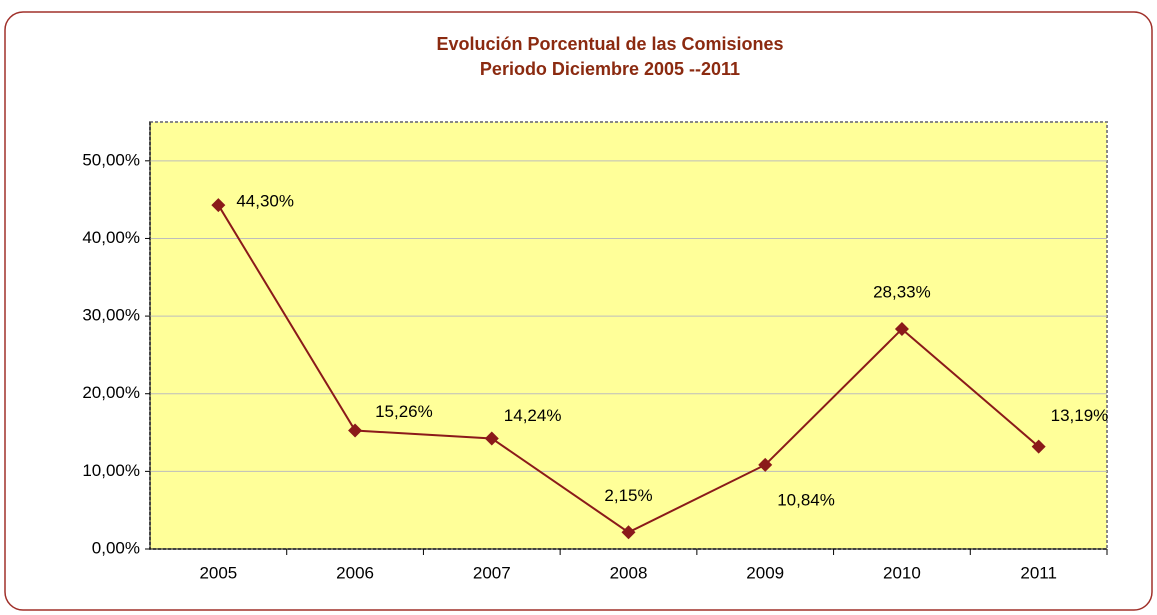 This screenshot has height=615, width=1157. I want to click on y-tick-label: 30,00%, so click(111, 315).